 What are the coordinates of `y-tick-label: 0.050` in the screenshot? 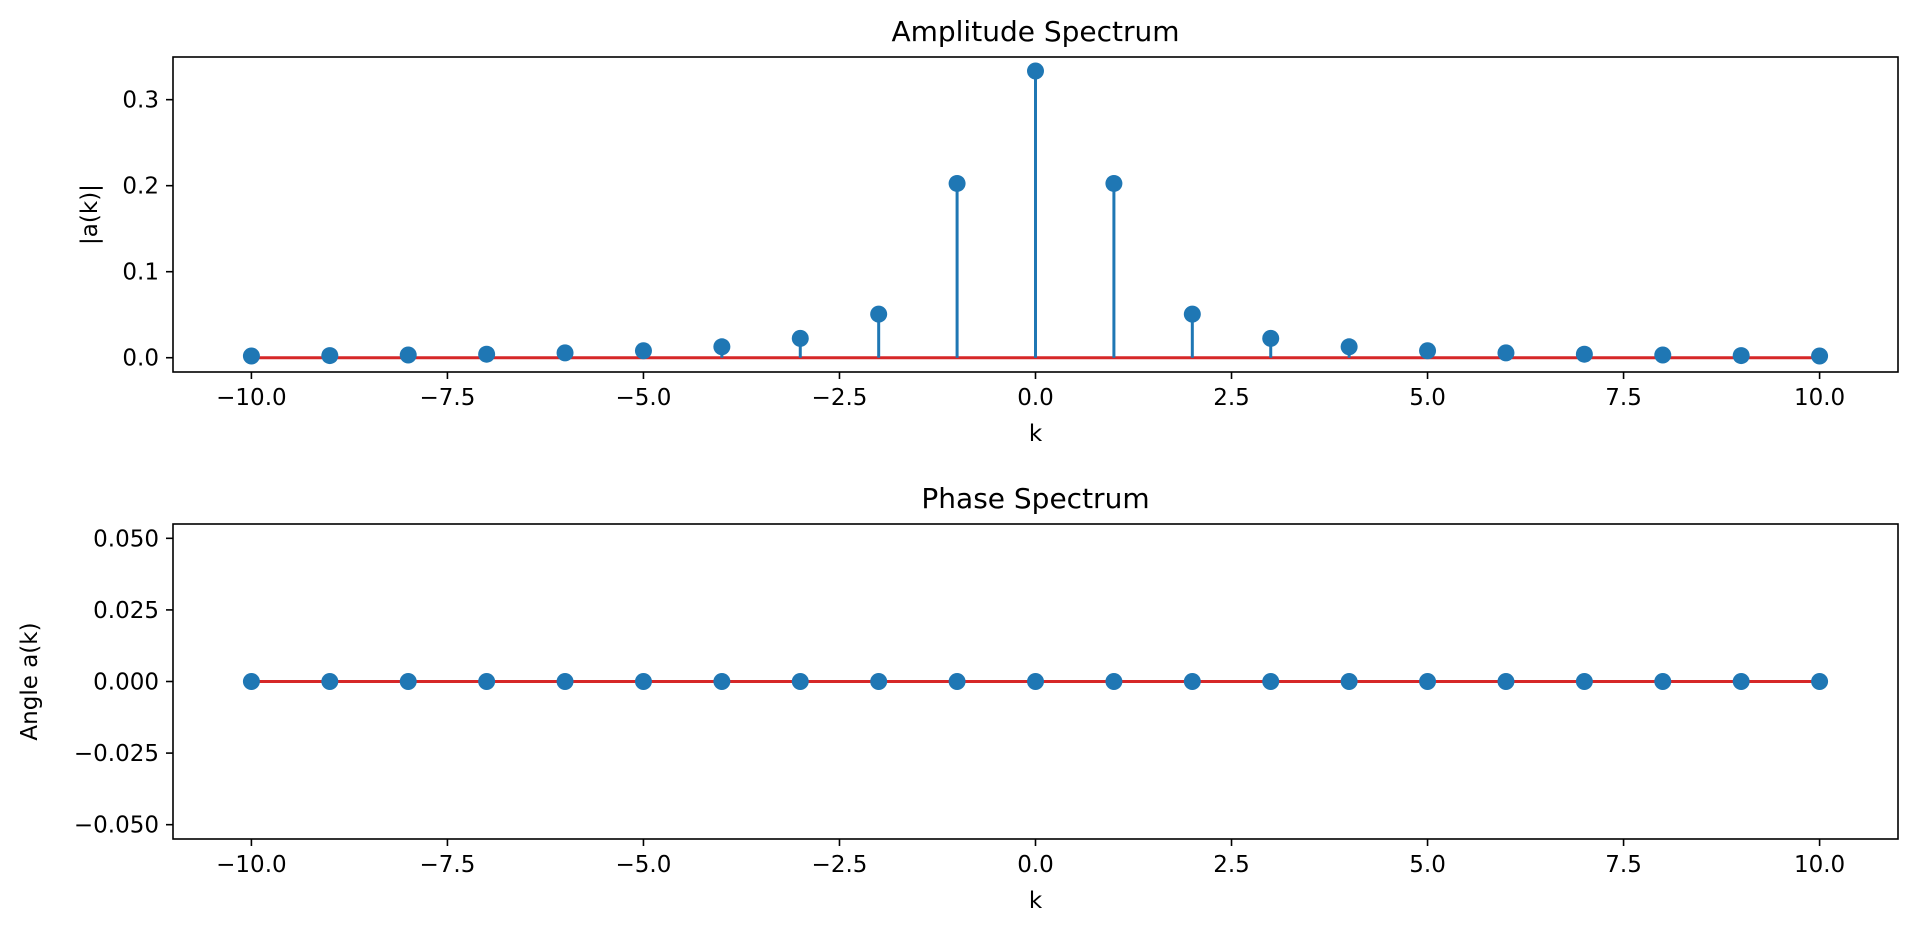 It's located at (126, 539).